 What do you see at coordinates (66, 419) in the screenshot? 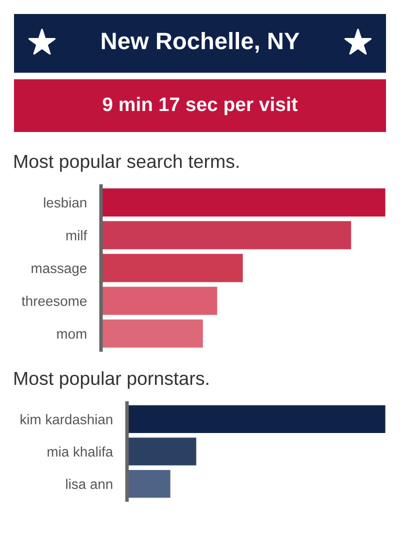
I see `y-tick-label: kim kardashian` at bounding box center [66, 419].